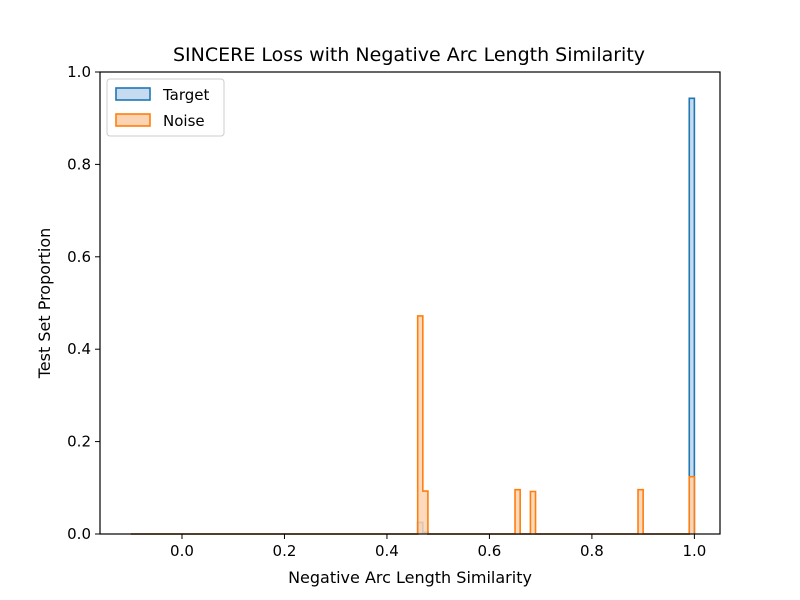  Describe the element at coordinates (182, 551) in the screenshot. I see `x-tick-label: 0.0` at that location.